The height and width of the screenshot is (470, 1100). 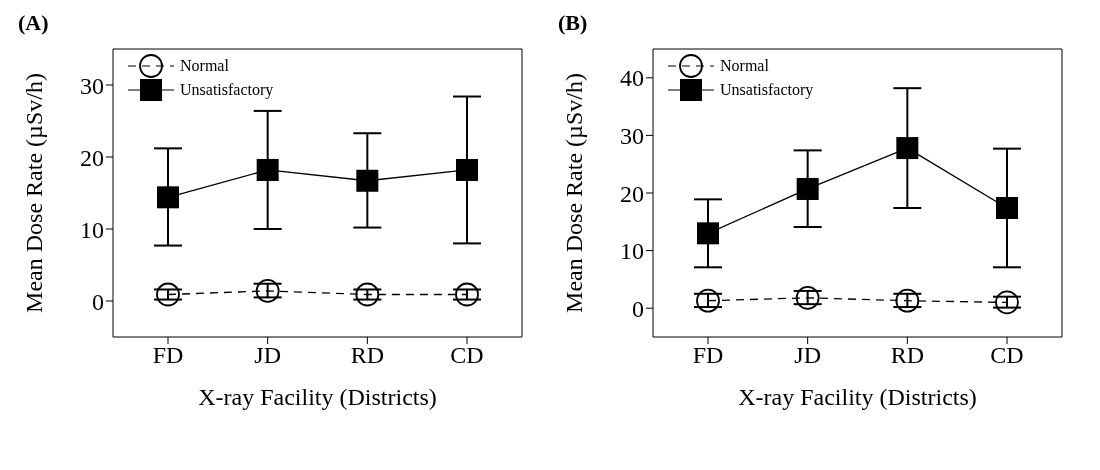 What do you see at coordinates (33, 23) in the screenshot?
I see `chart-title: (A)` at bounding box center [33, 23].